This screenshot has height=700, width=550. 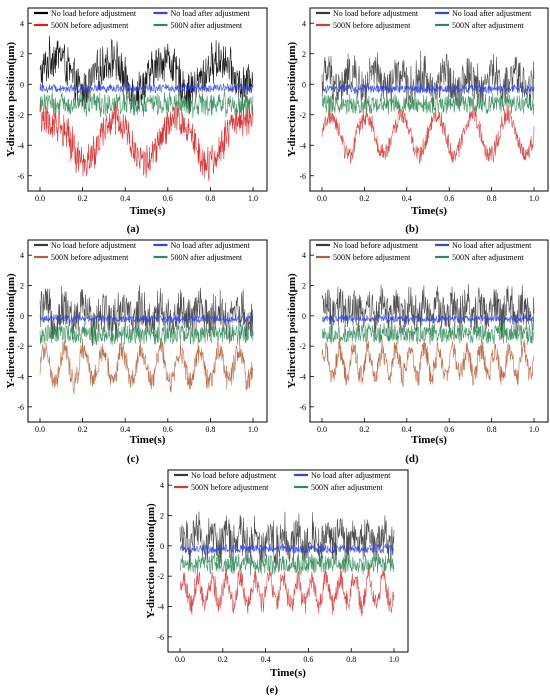 I want to click on series-line-no-load-before-adjustment, so click(x=146, y=316).